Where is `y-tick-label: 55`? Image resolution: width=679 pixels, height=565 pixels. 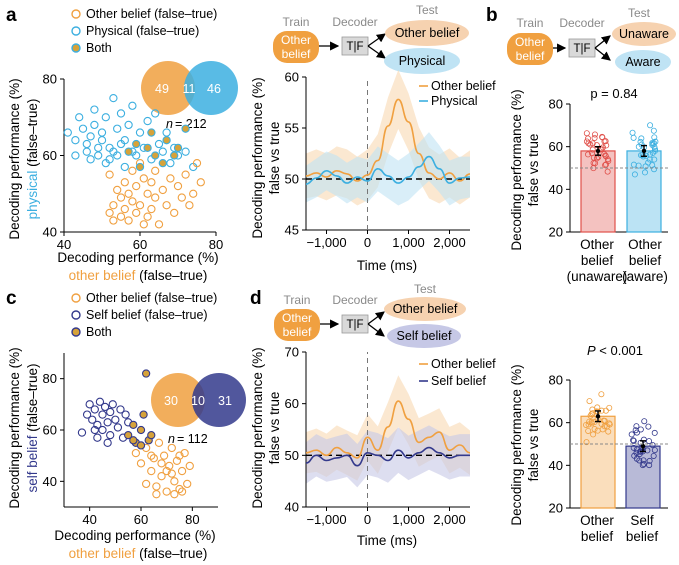 y-tick-label: 55 is located at coordinates (292, 128).